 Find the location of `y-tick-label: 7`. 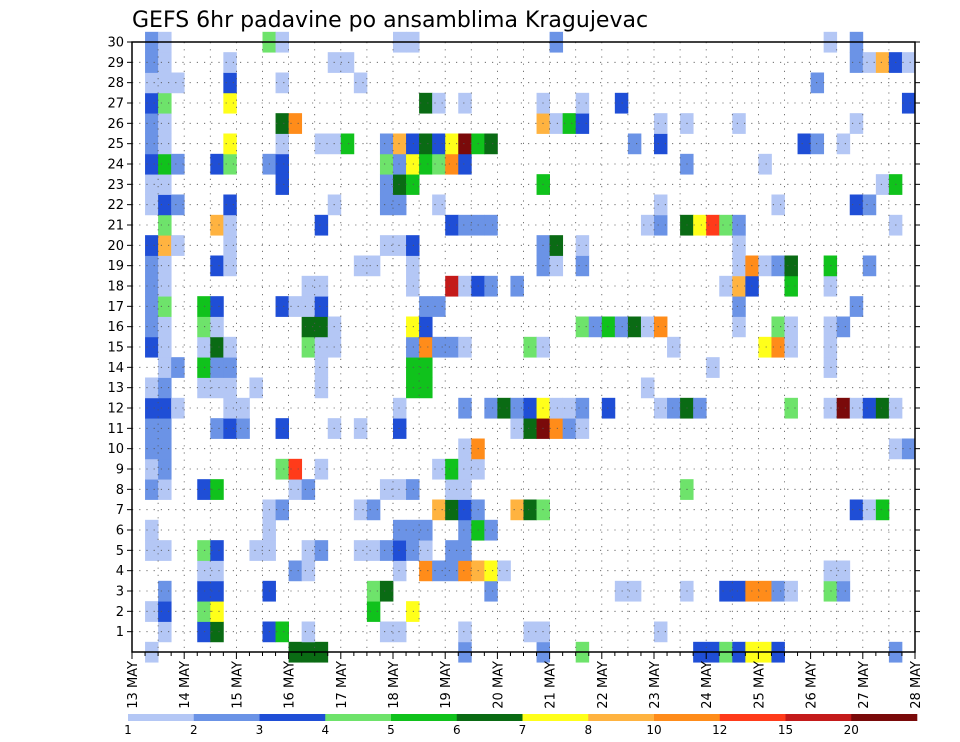

y-tick-label: 7 is located at coordinates (120, 510).